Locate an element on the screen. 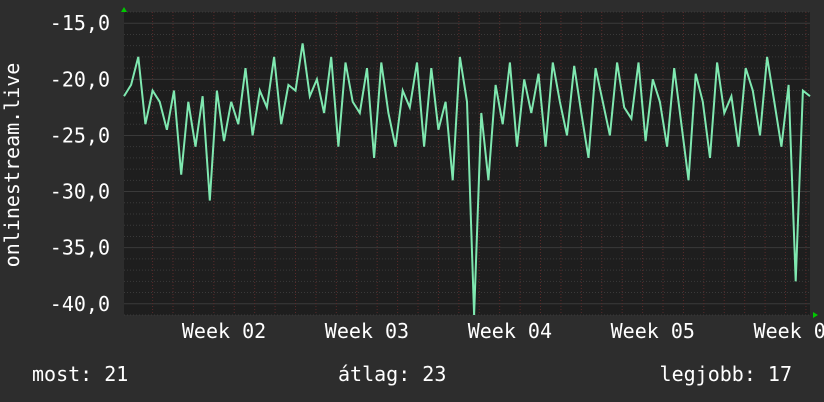  x-tick-label: Week 06 is located at coordinates (789, 331).